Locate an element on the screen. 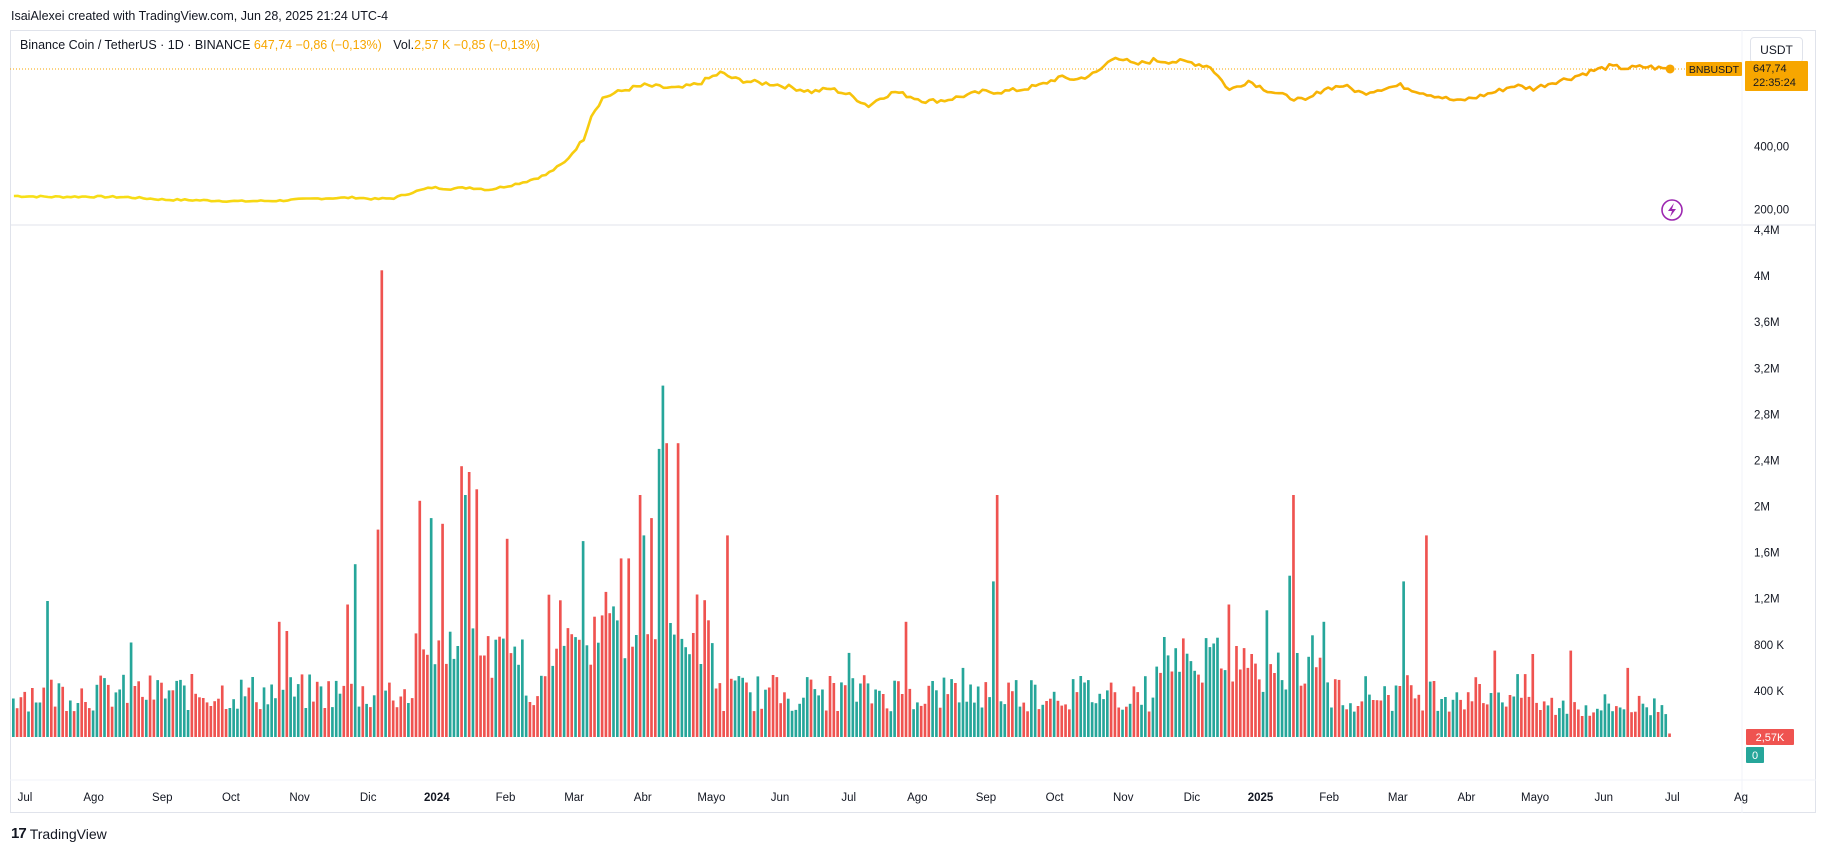 This screenshot has height=853, width=1826. time-axis-tick-label: Ag is located at coordinates (1741, 798).